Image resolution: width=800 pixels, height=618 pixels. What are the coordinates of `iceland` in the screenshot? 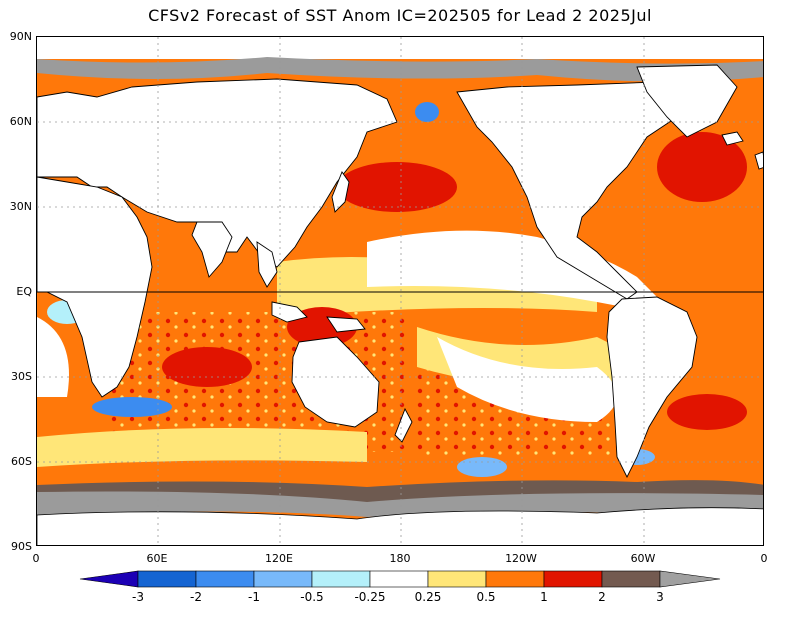 It's located at (732, 138).